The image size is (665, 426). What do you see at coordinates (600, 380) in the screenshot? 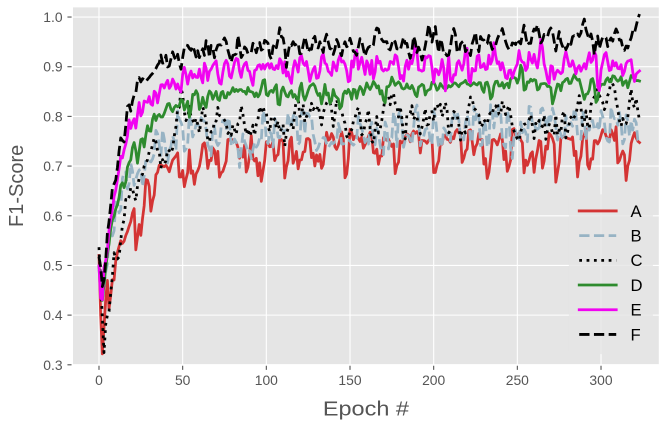
I see `svg-text: 300` at bounding box center [600, 380].